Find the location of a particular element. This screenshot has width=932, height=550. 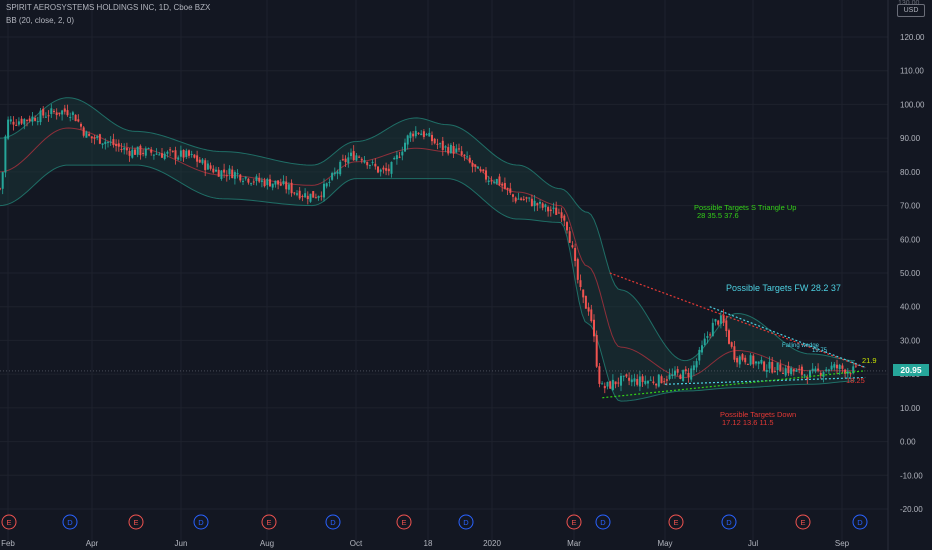

time-tick-label: 2020 is located at coordinates (492, 543).